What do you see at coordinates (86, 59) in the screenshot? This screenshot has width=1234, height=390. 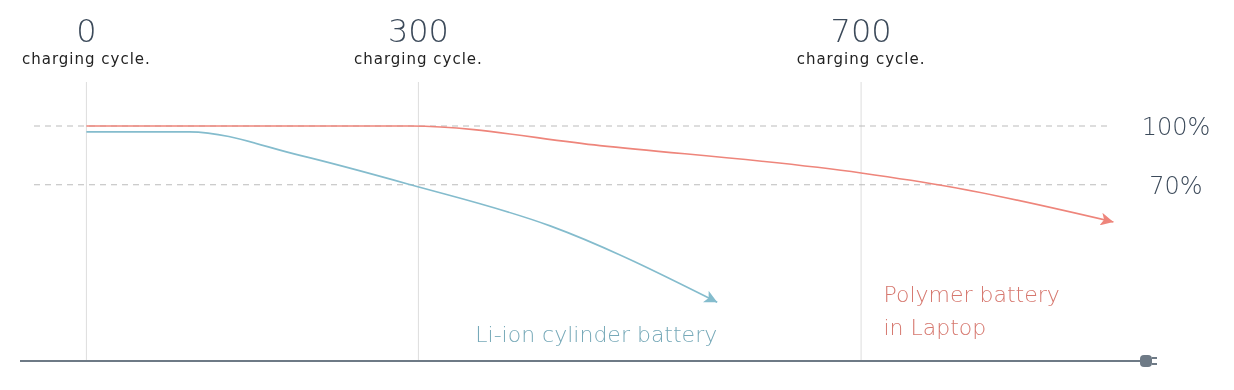 I see `x-axis-title: charging cycle.` at bounding box center [86, 59].